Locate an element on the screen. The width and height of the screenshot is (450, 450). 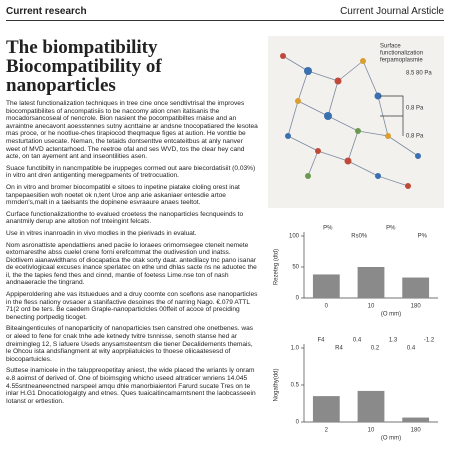
y-tick-label: 1.0 is located at coordinates (295, 349).